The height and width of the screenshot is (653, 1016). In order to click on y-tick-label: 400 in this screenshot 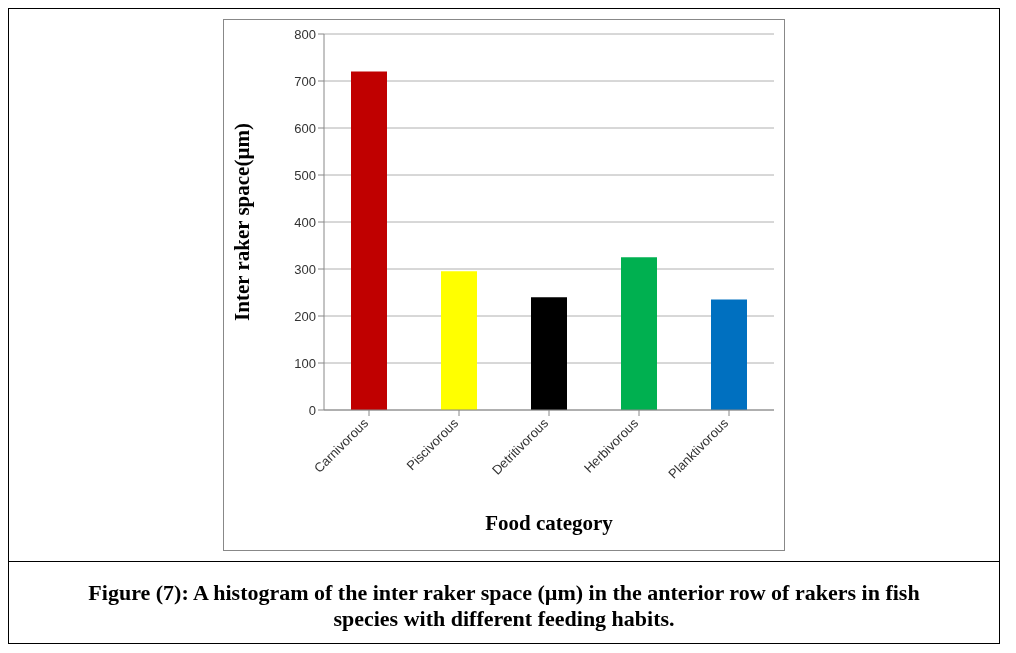, I will do `click(305, 222)`.